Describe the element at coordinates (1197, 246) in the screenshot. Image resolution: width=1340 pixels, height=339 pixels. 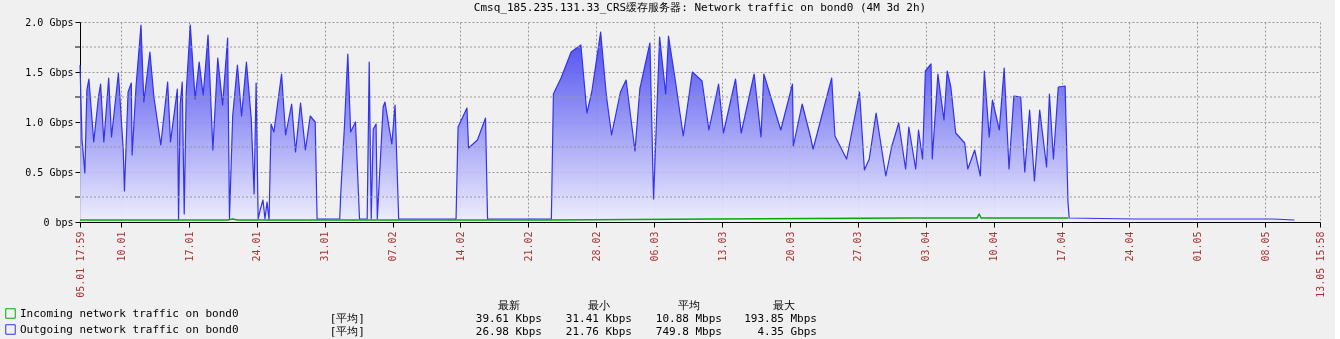
I see `x-tick-label: 01.05` at that location.